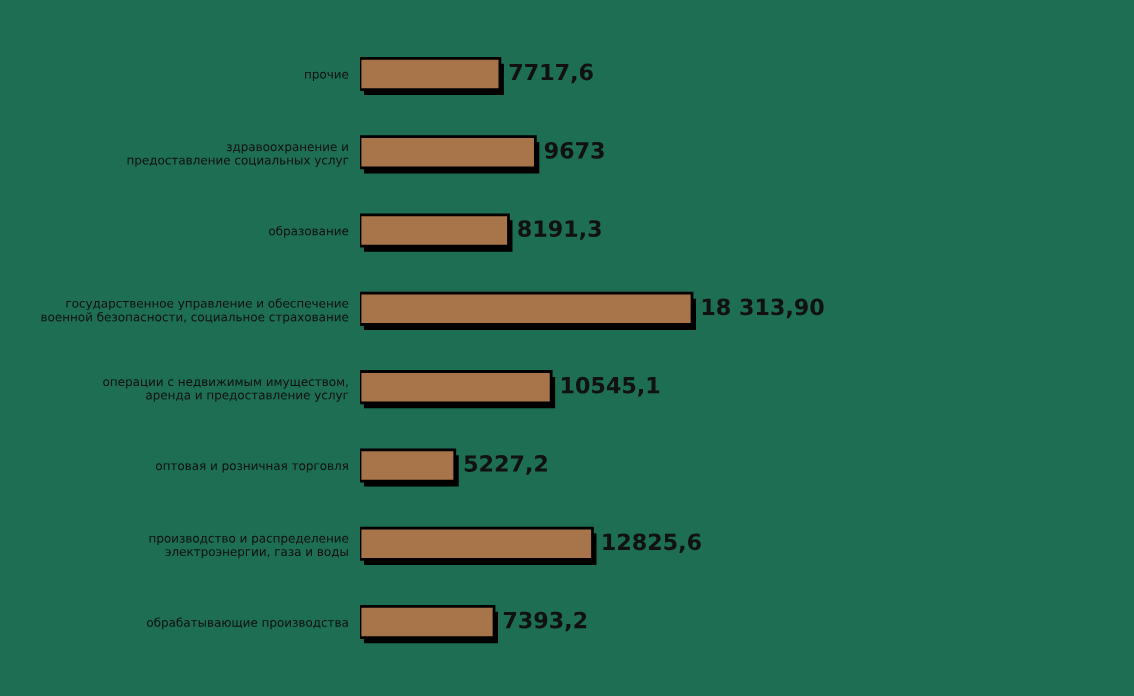  What do you see at coordinates (574, 150) in the screenshot?
I see `data-label: 9673` at bounding box center [574, 150].